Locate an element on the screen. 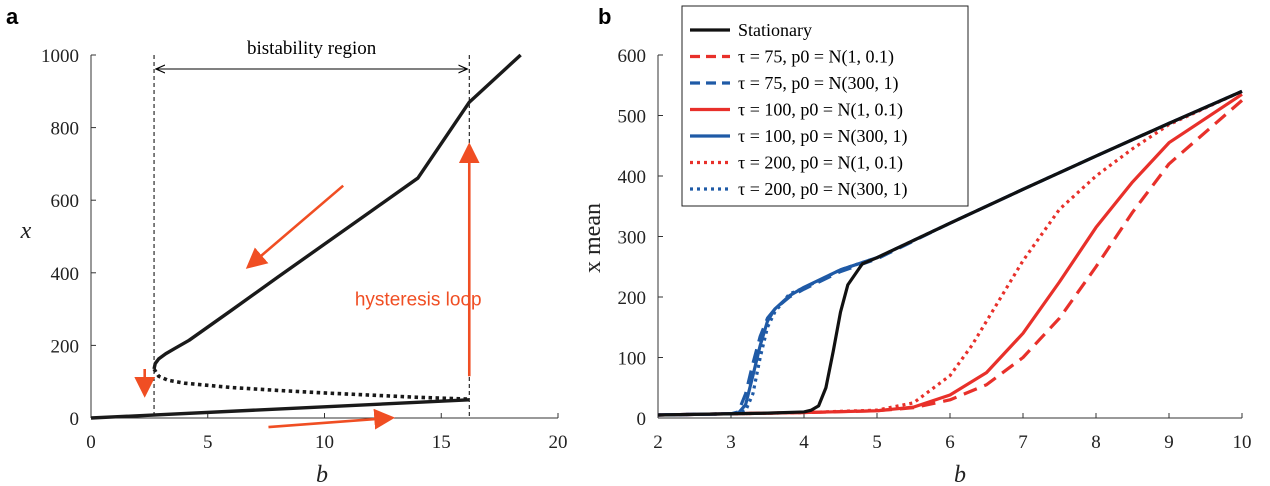 This screenshot has width=1270, height=486. legend-entry-label: τ = 100, p0 = N(1, 0.1) is located at coordinates (820, 110).